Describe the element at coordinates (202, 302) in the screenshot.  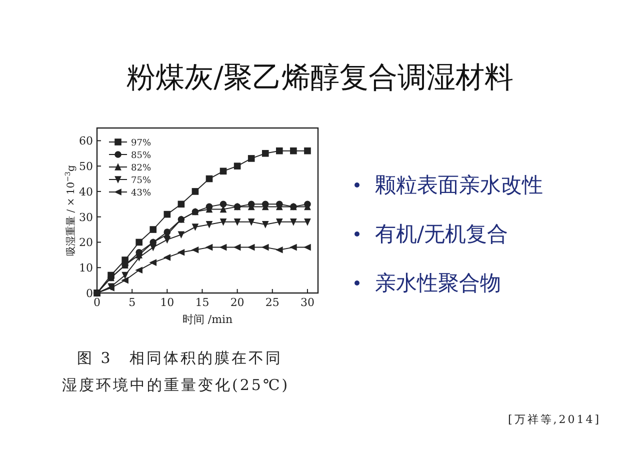
I see `x-tick-label: 15` at that location.